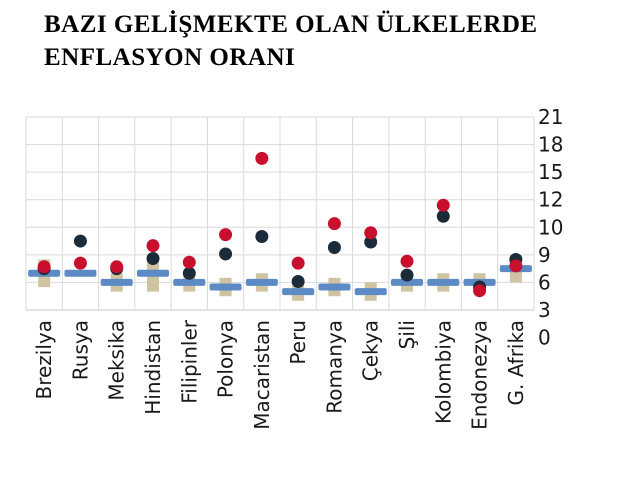  I want to click on y-tick-label: 18, so click(550, 145).